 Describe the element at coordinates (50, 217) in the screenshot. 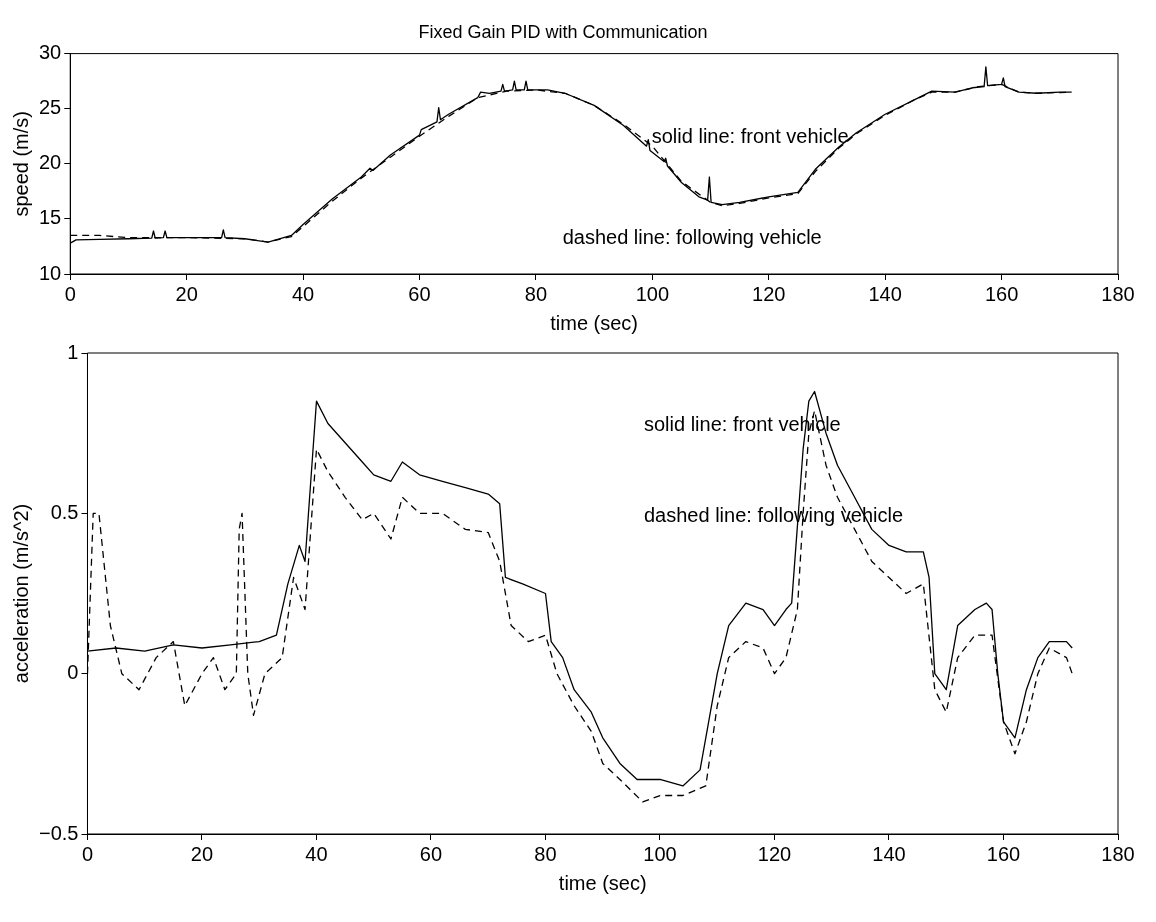

I see `y-tick-label: 15` at that location.